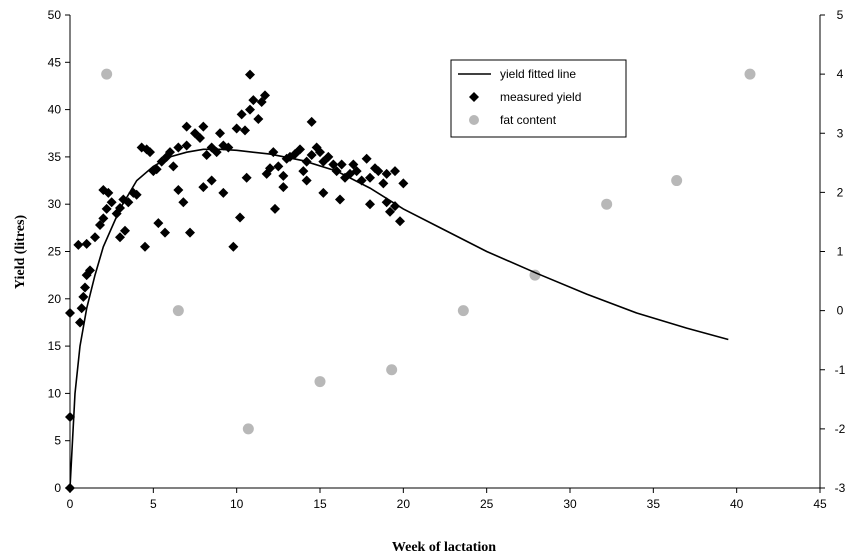 Image resolution: width=853 pixels, height=560 pixels. Describe the element at coordinates (840, 15) in the screenshot. I see `y2-tick-label: 5` at that location.